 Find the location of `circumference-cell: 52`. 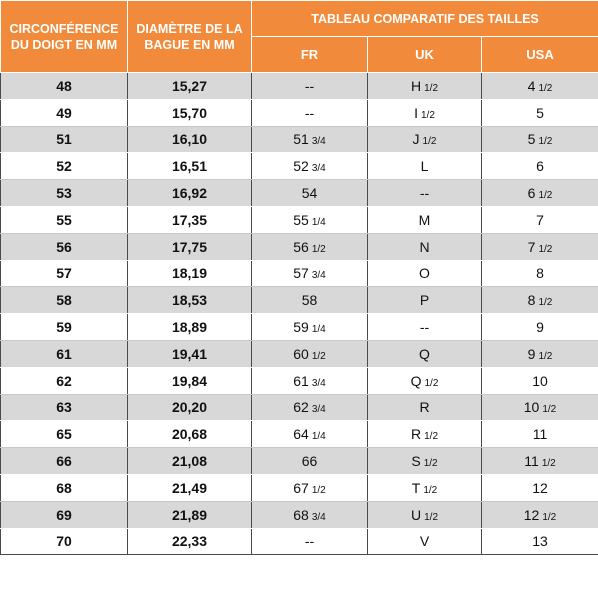

circumference-cell: 52 is located at coordinates (64, 166).